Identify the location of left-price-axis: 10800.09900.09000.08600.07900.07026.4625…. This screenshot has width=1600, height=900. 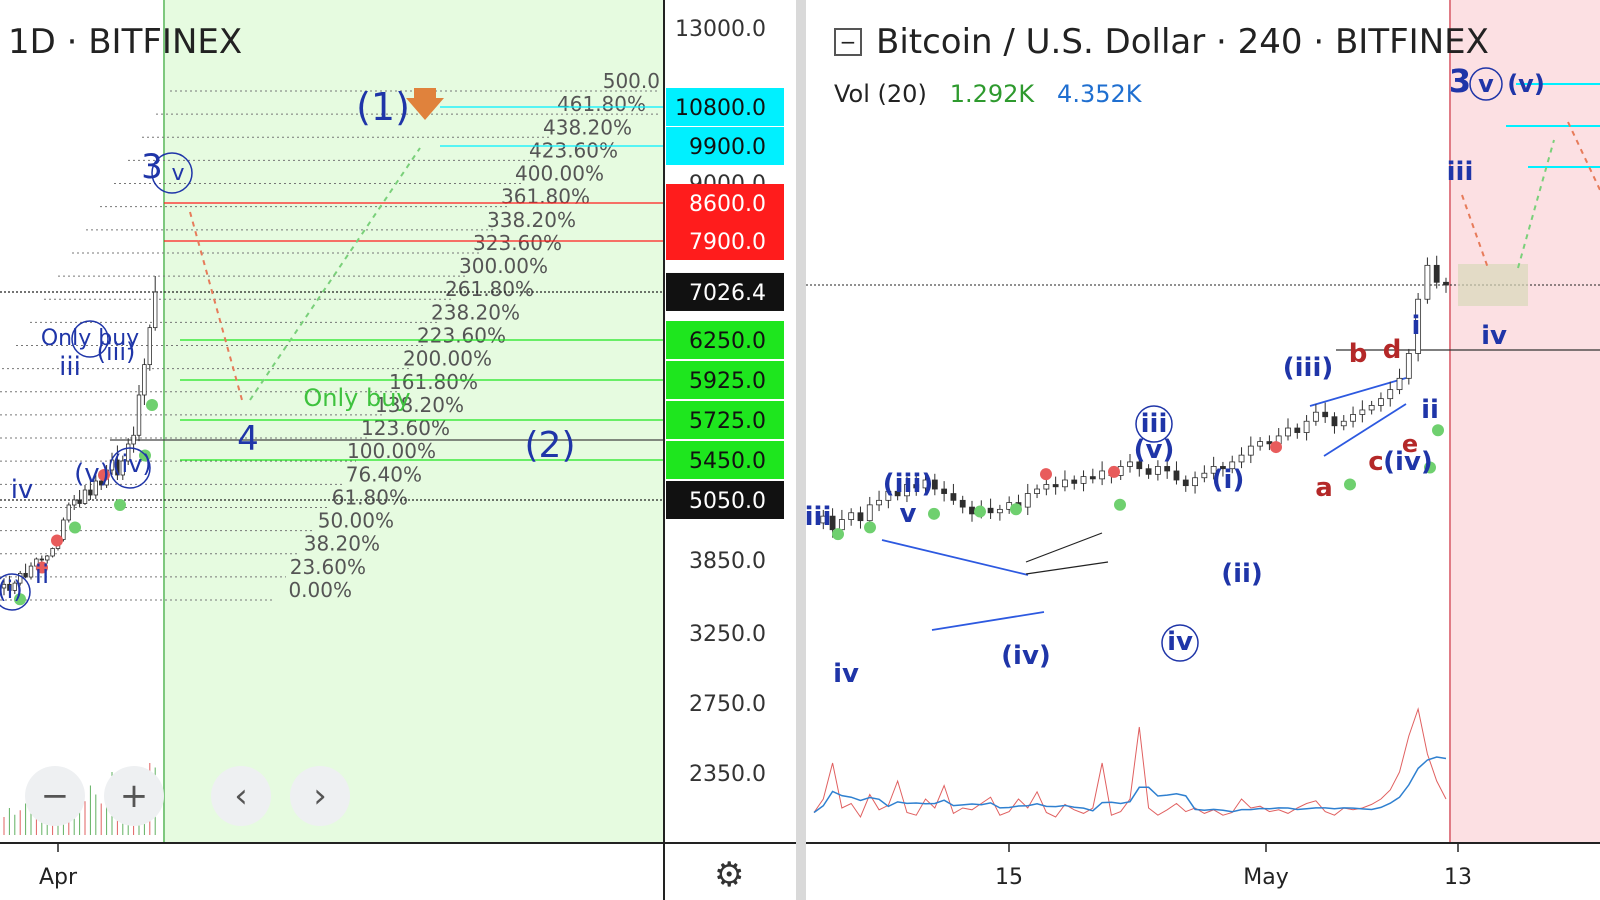
(725, 402).